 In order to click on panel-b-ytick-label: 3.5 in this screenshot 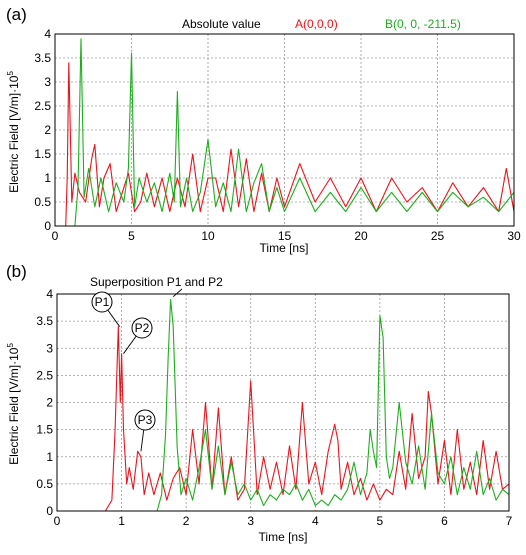, I will do `click(44, 321)`.